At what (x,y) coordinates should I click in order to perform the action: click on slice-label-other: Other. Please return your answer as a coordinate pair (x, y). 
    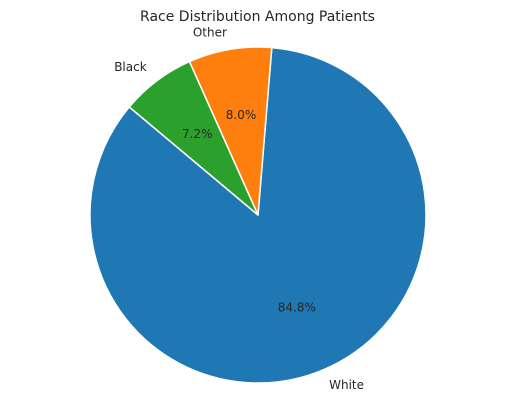
    Looking at the image, I should click on (210, 32).